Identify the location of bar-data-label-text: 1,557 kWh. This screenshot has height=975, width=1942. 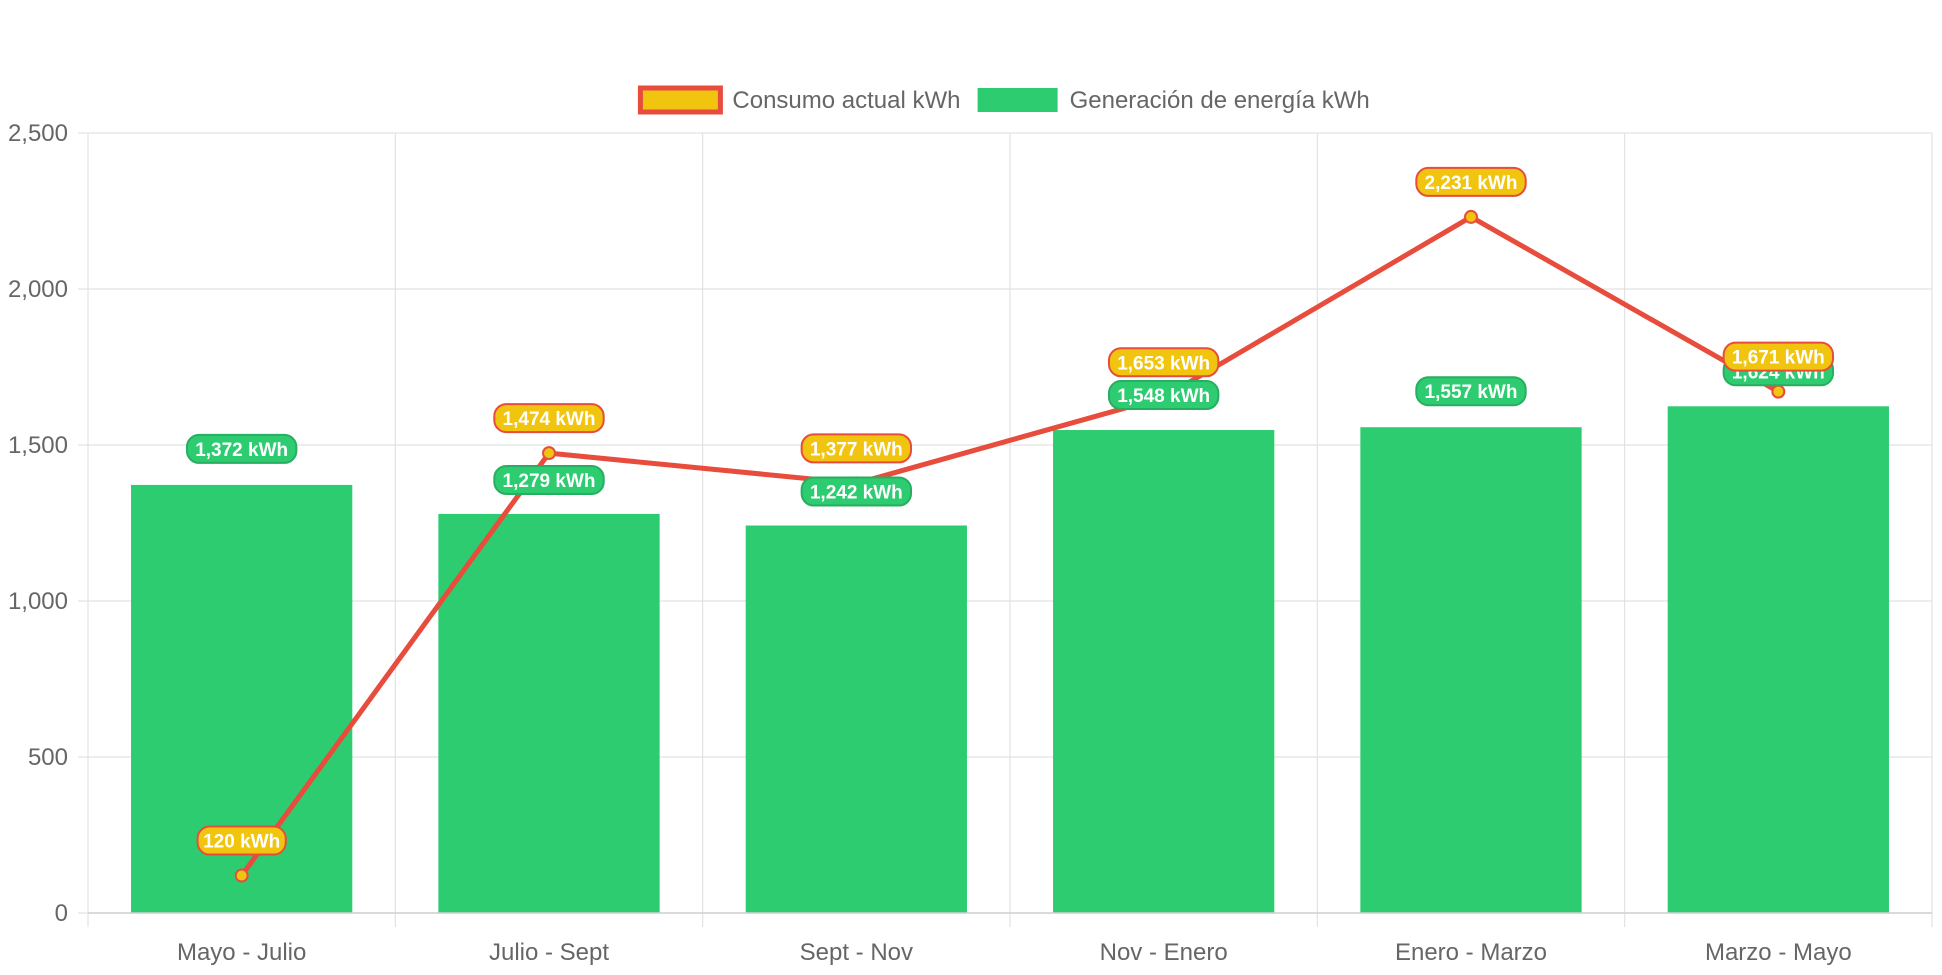
(1471, 392).